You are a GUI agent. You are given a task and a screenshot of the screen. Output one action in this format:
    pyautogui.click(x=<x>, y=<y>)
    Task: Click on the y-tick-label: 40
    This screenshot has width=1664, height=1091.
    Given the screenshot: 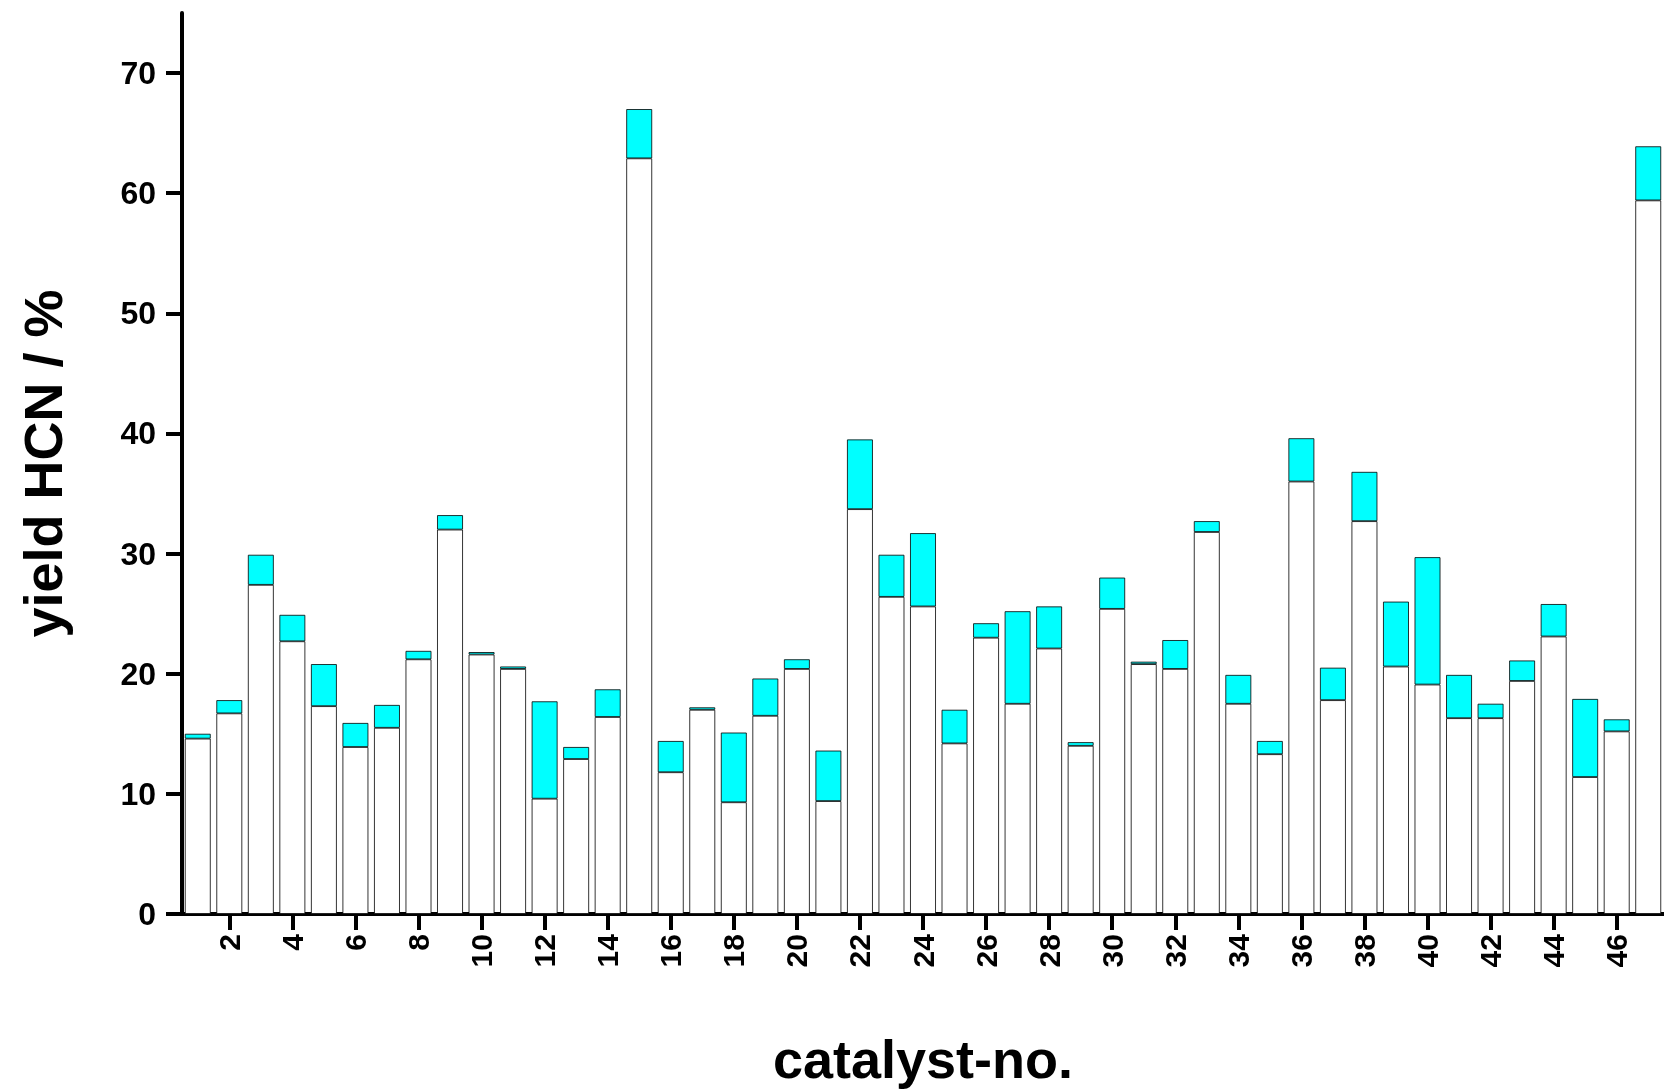 What is the action you would take?
    pyautogui.click(x=138, y=433)
    